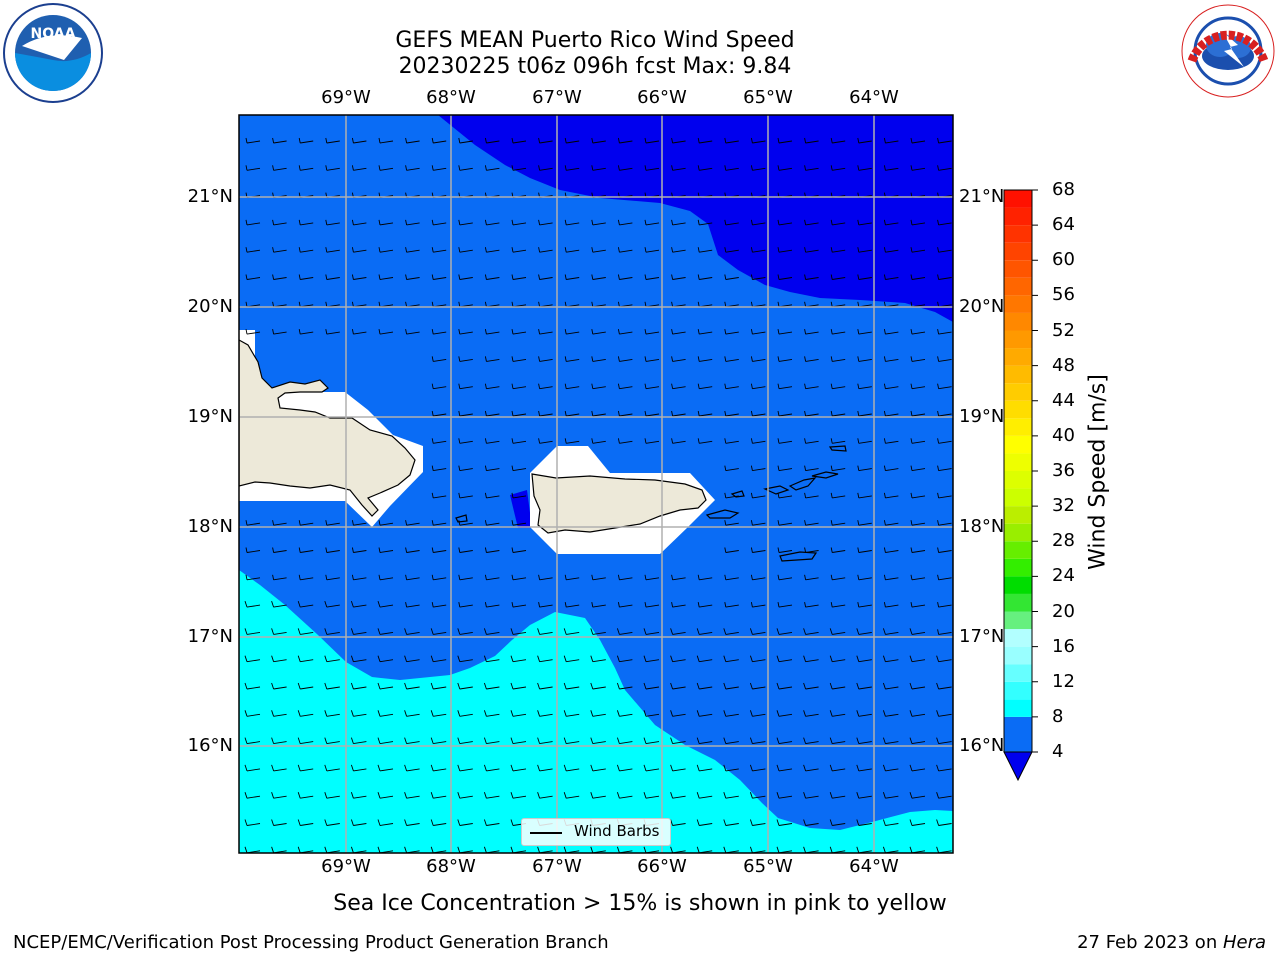 This screenshot has width=1280, height=960. I want to click on lon-label-bottom: 69°W, so click(346, 866).